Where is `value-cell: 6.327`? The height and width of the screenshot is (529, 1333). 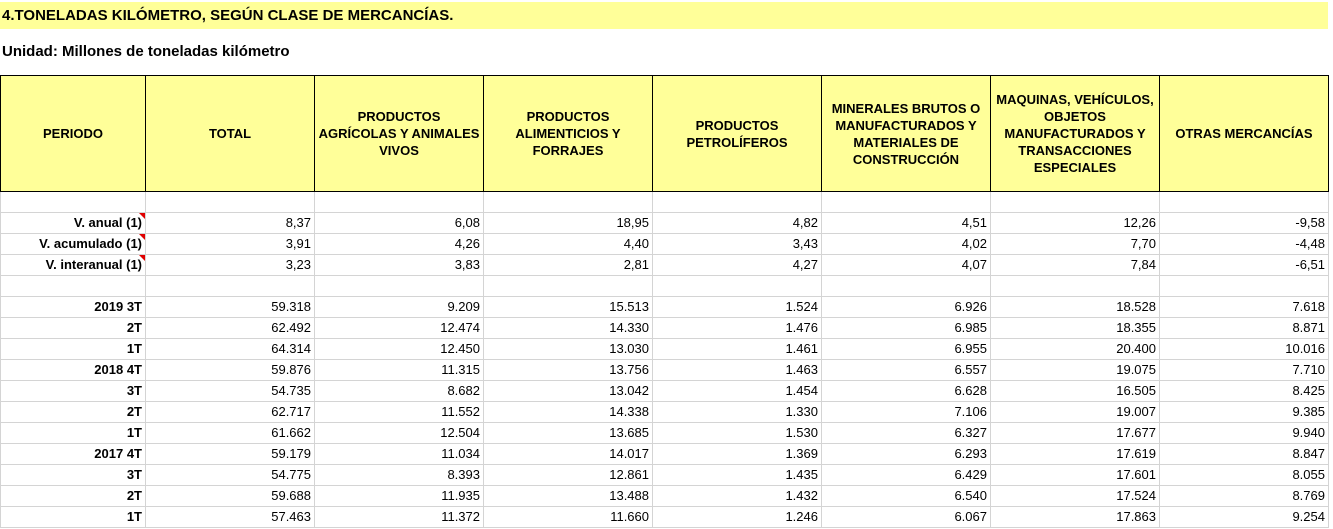
value-cell: 6.327 is located at coordinates (906, 433).